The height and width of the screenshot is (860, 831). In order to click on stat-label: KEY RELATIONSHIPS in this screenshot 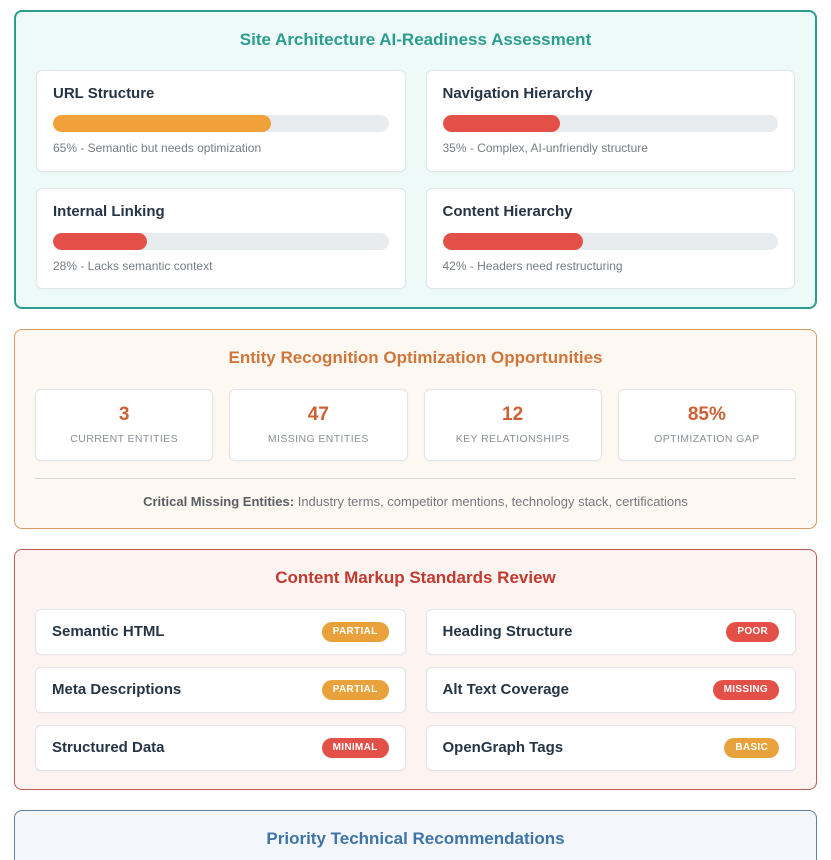, I will do `click(512, 439)`.